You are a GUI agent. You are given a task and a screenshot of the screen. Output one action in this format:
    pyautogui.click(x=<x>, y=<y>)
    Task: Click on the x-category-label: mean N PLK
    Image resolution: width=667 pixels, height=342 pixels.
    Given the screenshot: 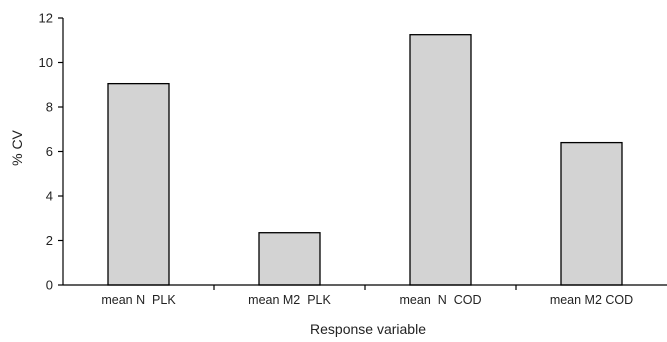 What is the action you would take?
    pyautogui.click(x=138, y=300)
    